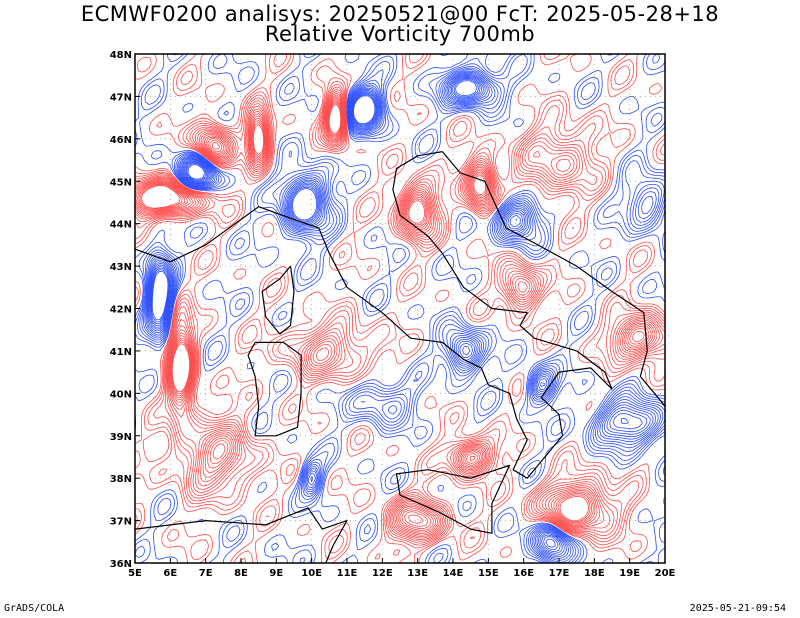 This screenshot has height=618, width=800. What do you see at coordinates (121, 437) in the screenshot?
I see `y-tick-label: 39N` at bounding box center [121, 437].